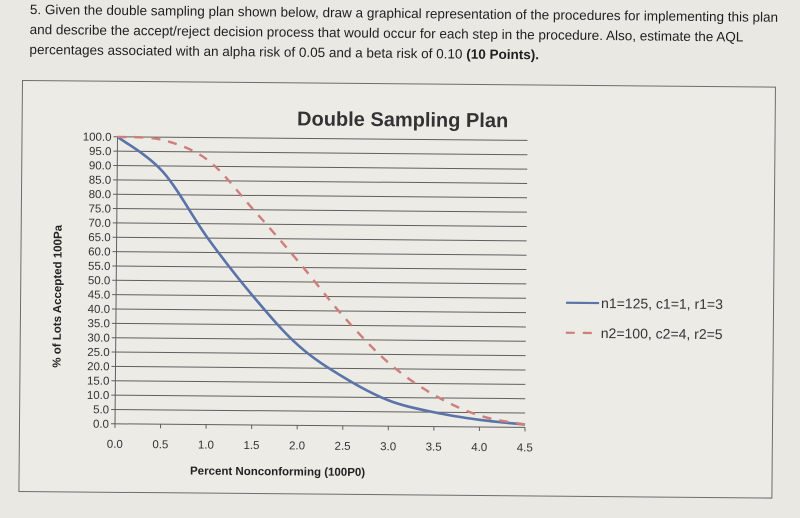 The image size is (800, 518). What do you see at coordinates (434, 448) in the screenshot?
I see `x-tick-label: 3.5` at bounding box center [434, 448].